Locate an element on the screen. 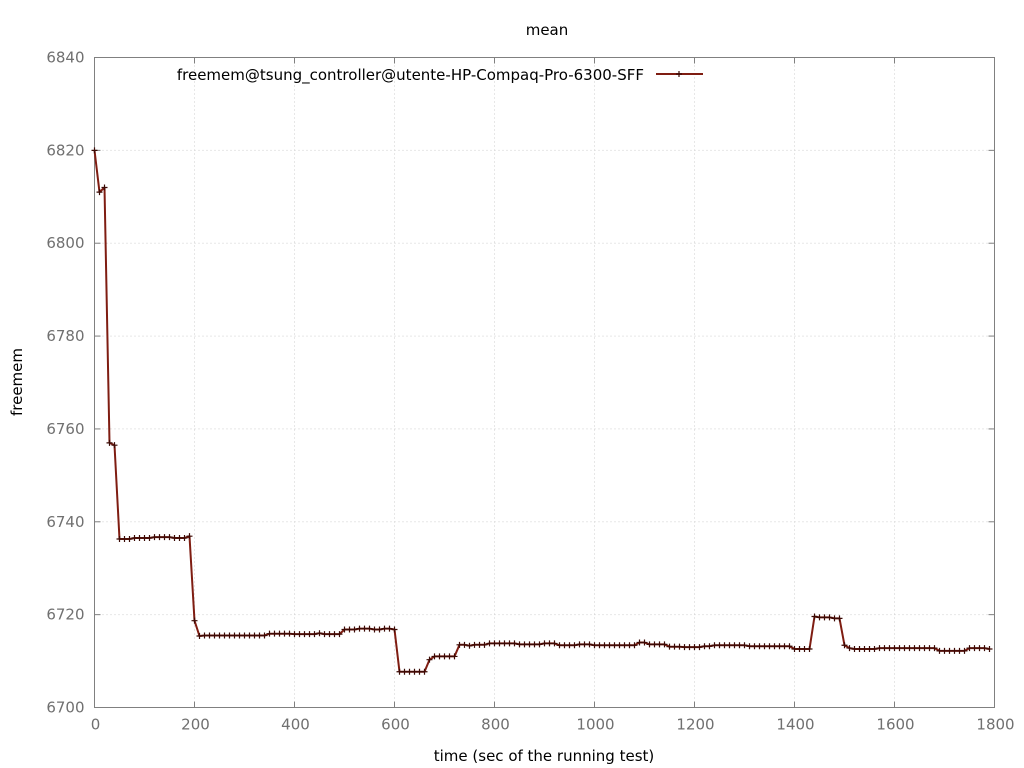 This screenshot has height=768, width=1024. legend-marker-symbol is located at coordinates (679, 74).